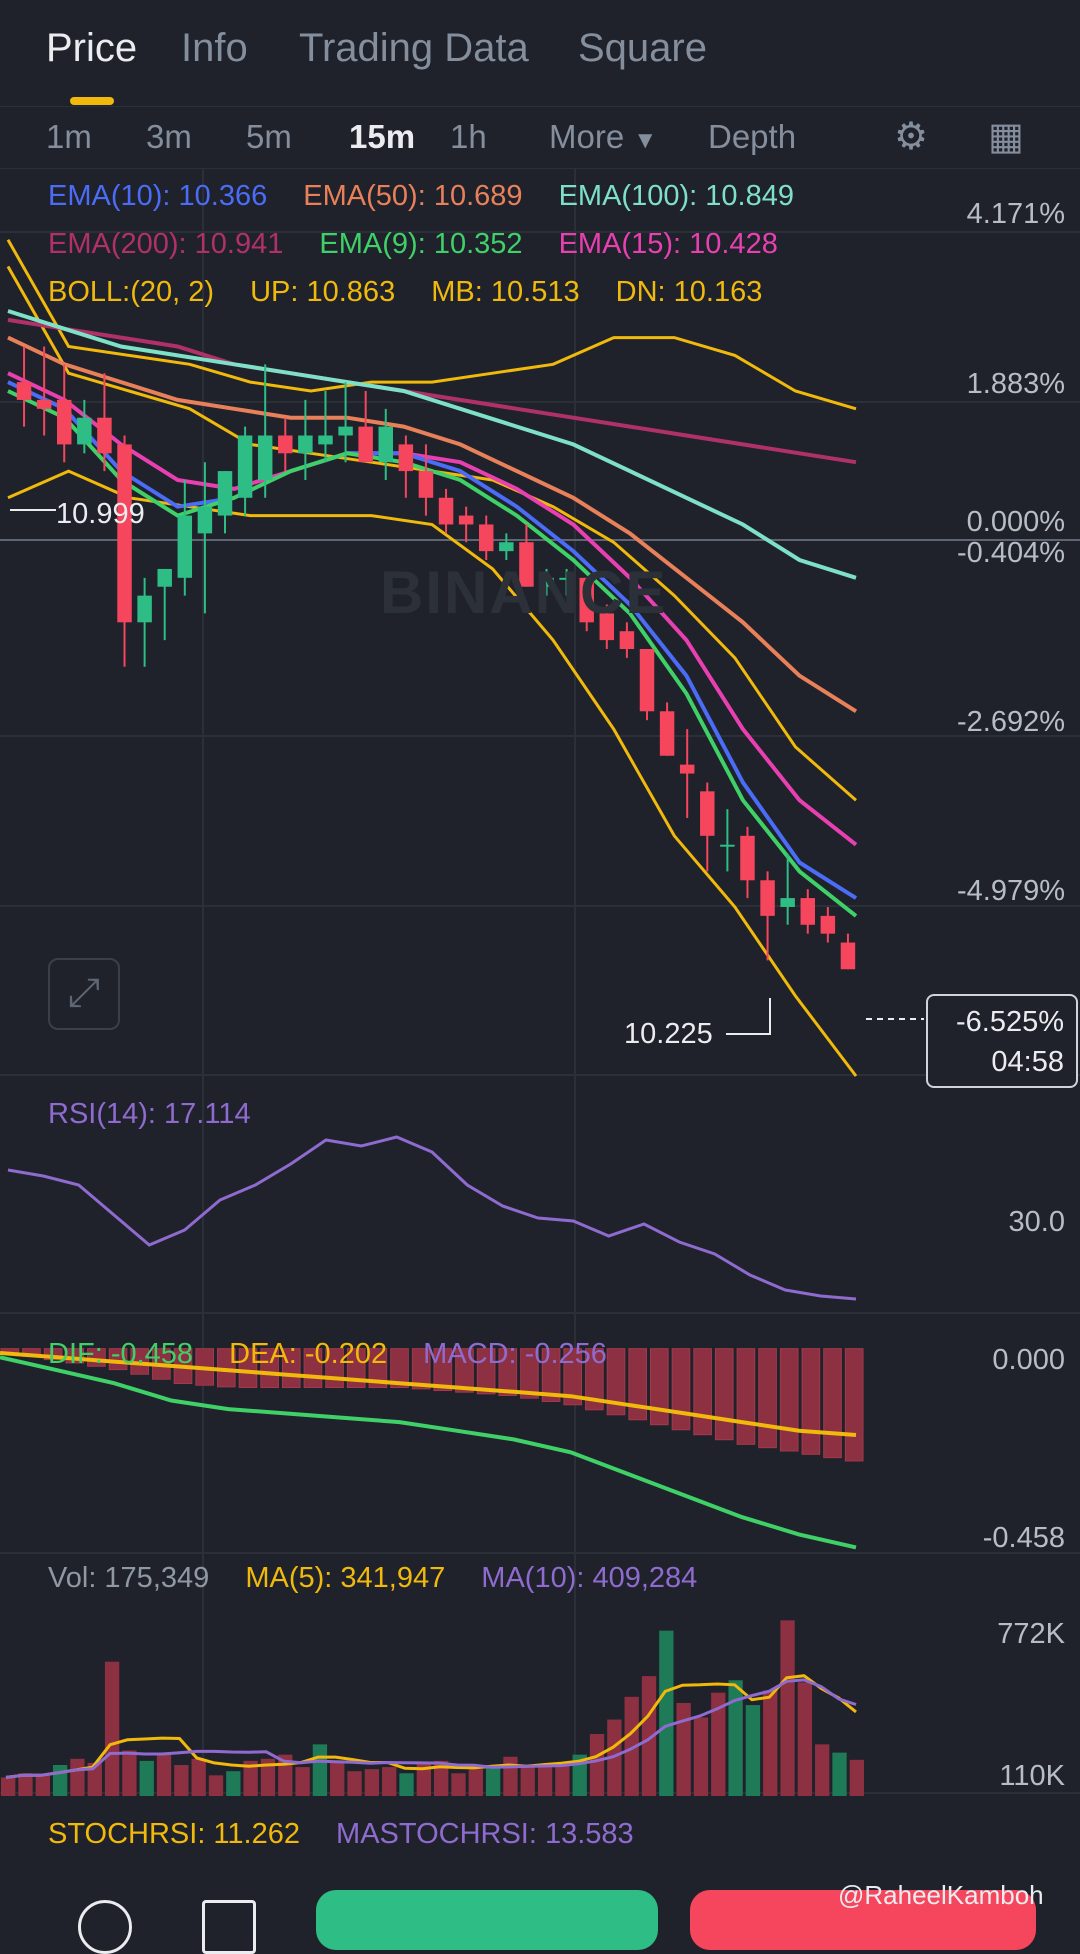 The image size is (1080, 1954). I want to click on macd-legend: DIF: -0.458 DEA: -0.202 MACD: -0.256, so click(341, 1354).